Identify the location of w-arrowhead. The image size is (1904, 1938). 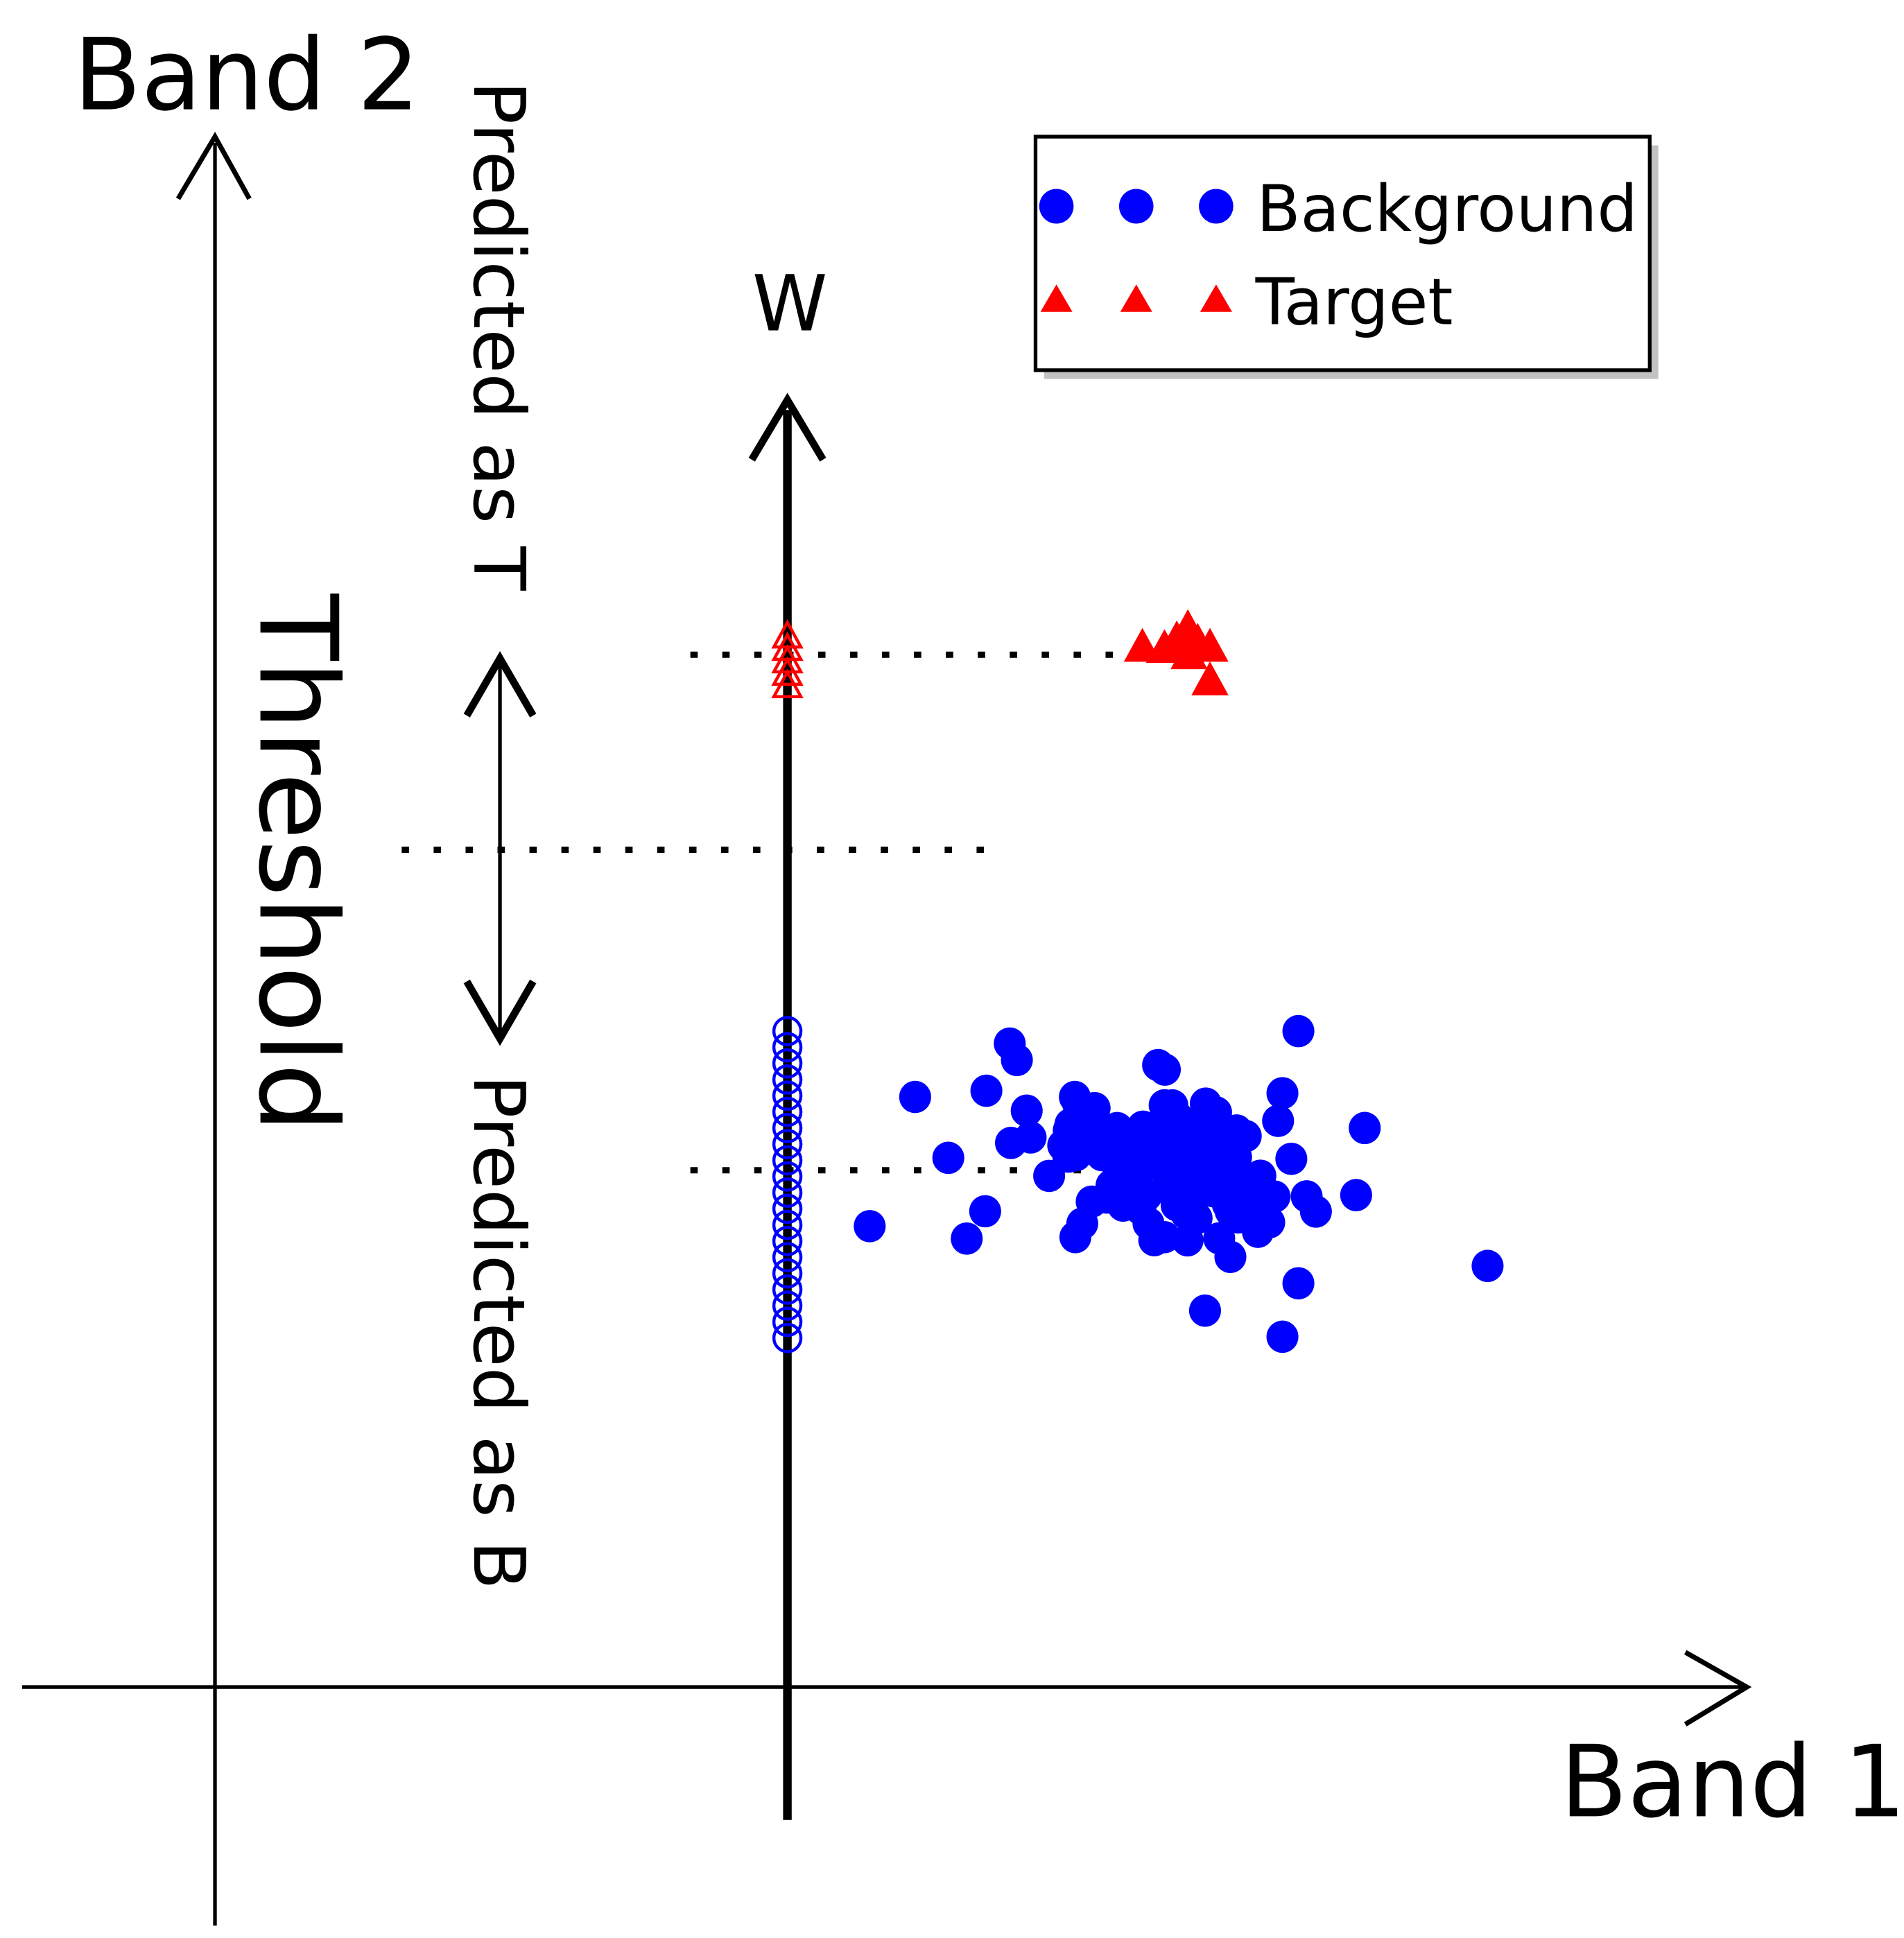
(787, 427).